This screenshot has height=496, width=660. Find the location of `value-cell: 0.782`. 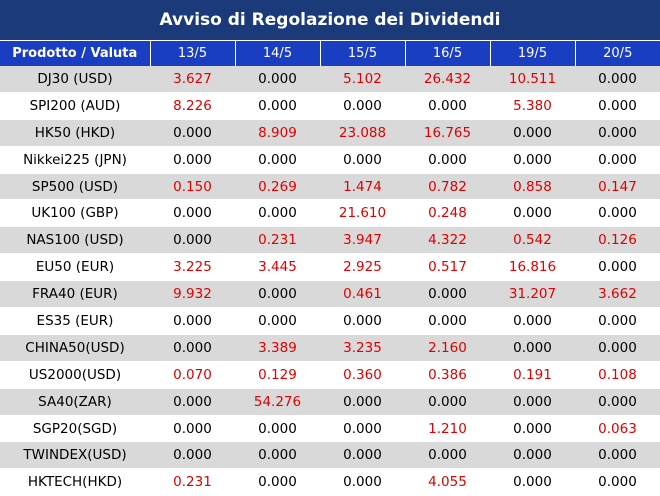

value-cell: 0.782 is located at coordinates (447, 187).